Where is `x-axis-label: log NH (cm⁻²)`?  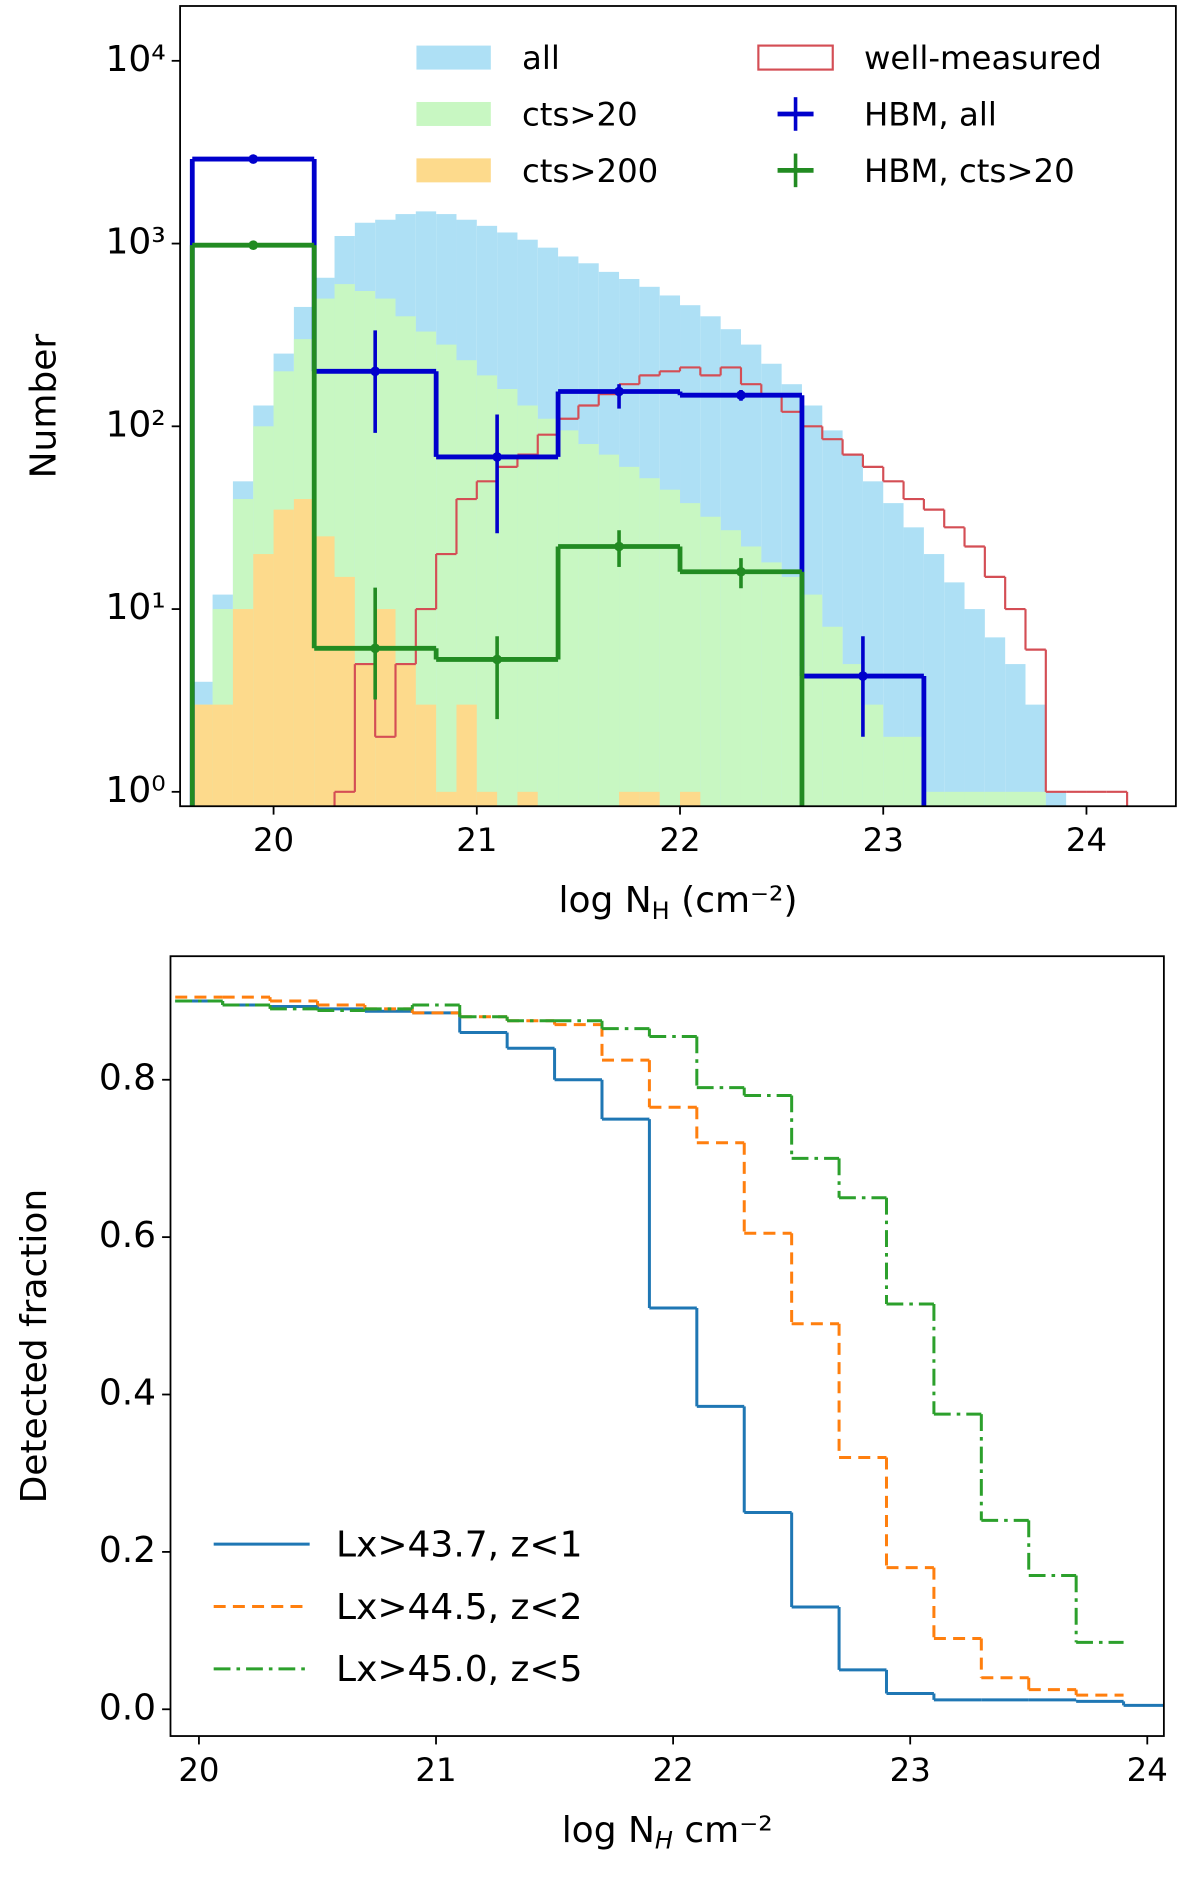
x-axis-label: log NH (cm⁻²) is located at coordinates (677, 902).